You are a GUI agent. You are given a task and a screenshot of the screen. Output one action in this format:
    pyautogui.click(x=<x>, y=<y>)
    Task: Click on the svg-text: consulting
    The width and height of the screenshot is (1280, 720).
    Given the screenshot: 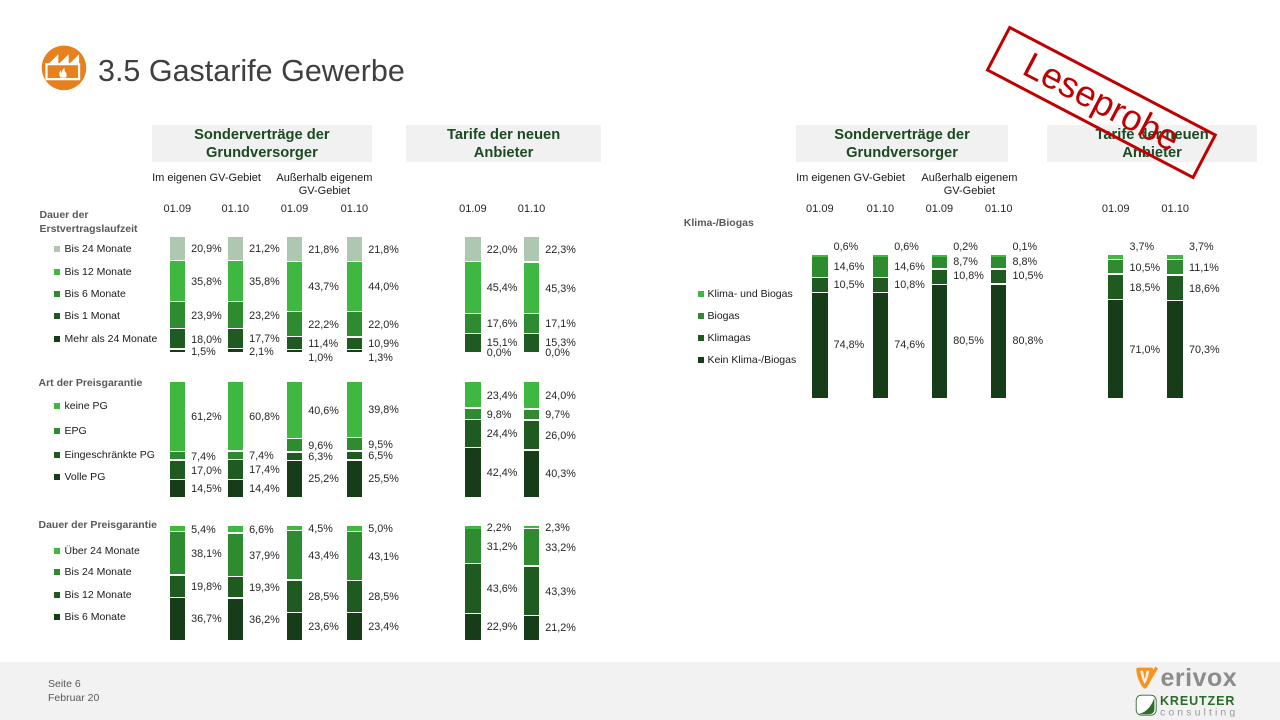 What is the action you would take?
    pyautogui.click(x=1198, y=712)
    